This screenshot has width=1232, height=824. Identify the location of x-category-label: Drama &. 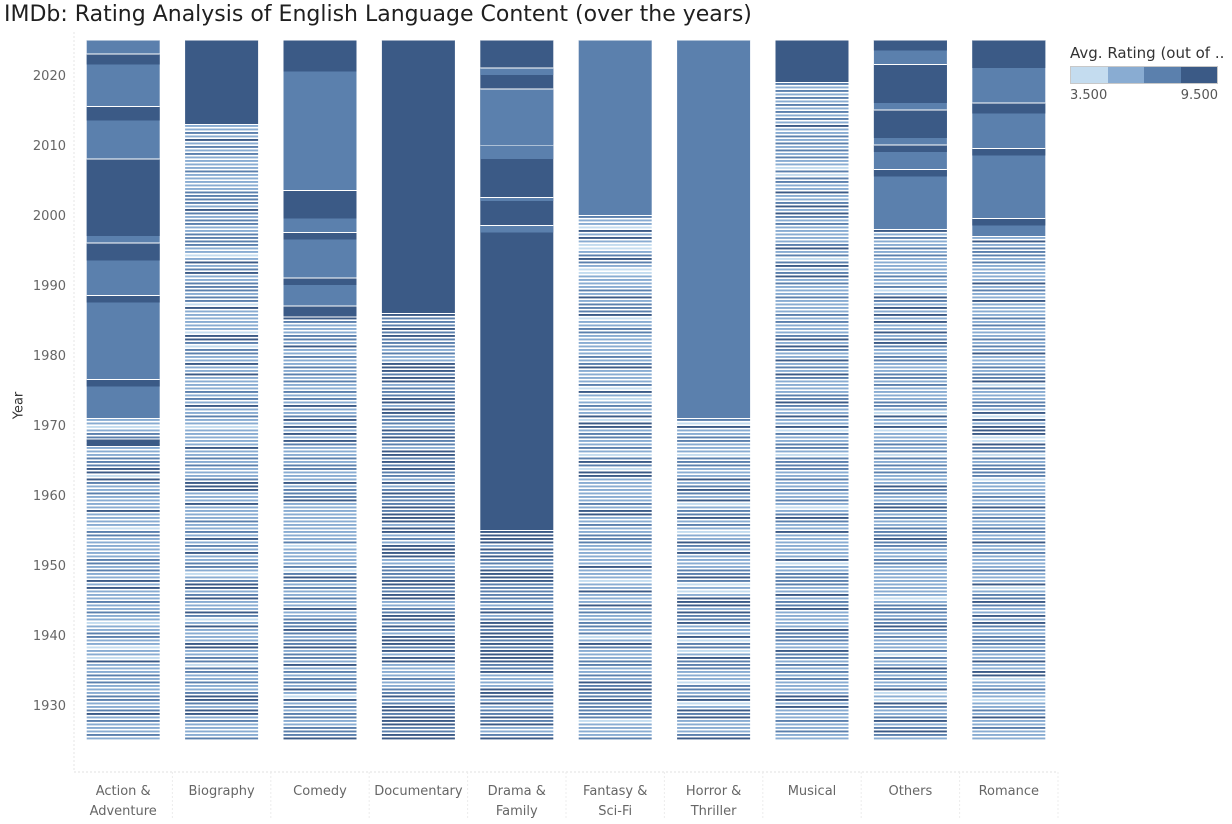
(517, 791).